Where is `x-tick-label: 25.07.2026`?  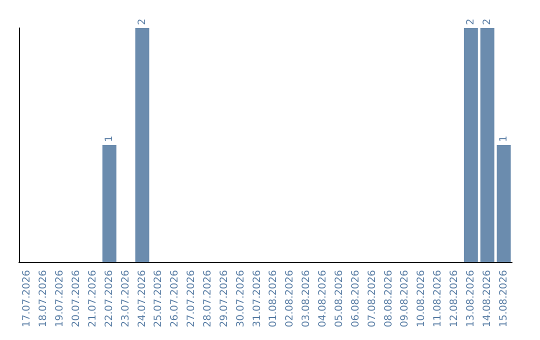
x-tick-label: 25.07.2026 is located at coordinates (158, 299).